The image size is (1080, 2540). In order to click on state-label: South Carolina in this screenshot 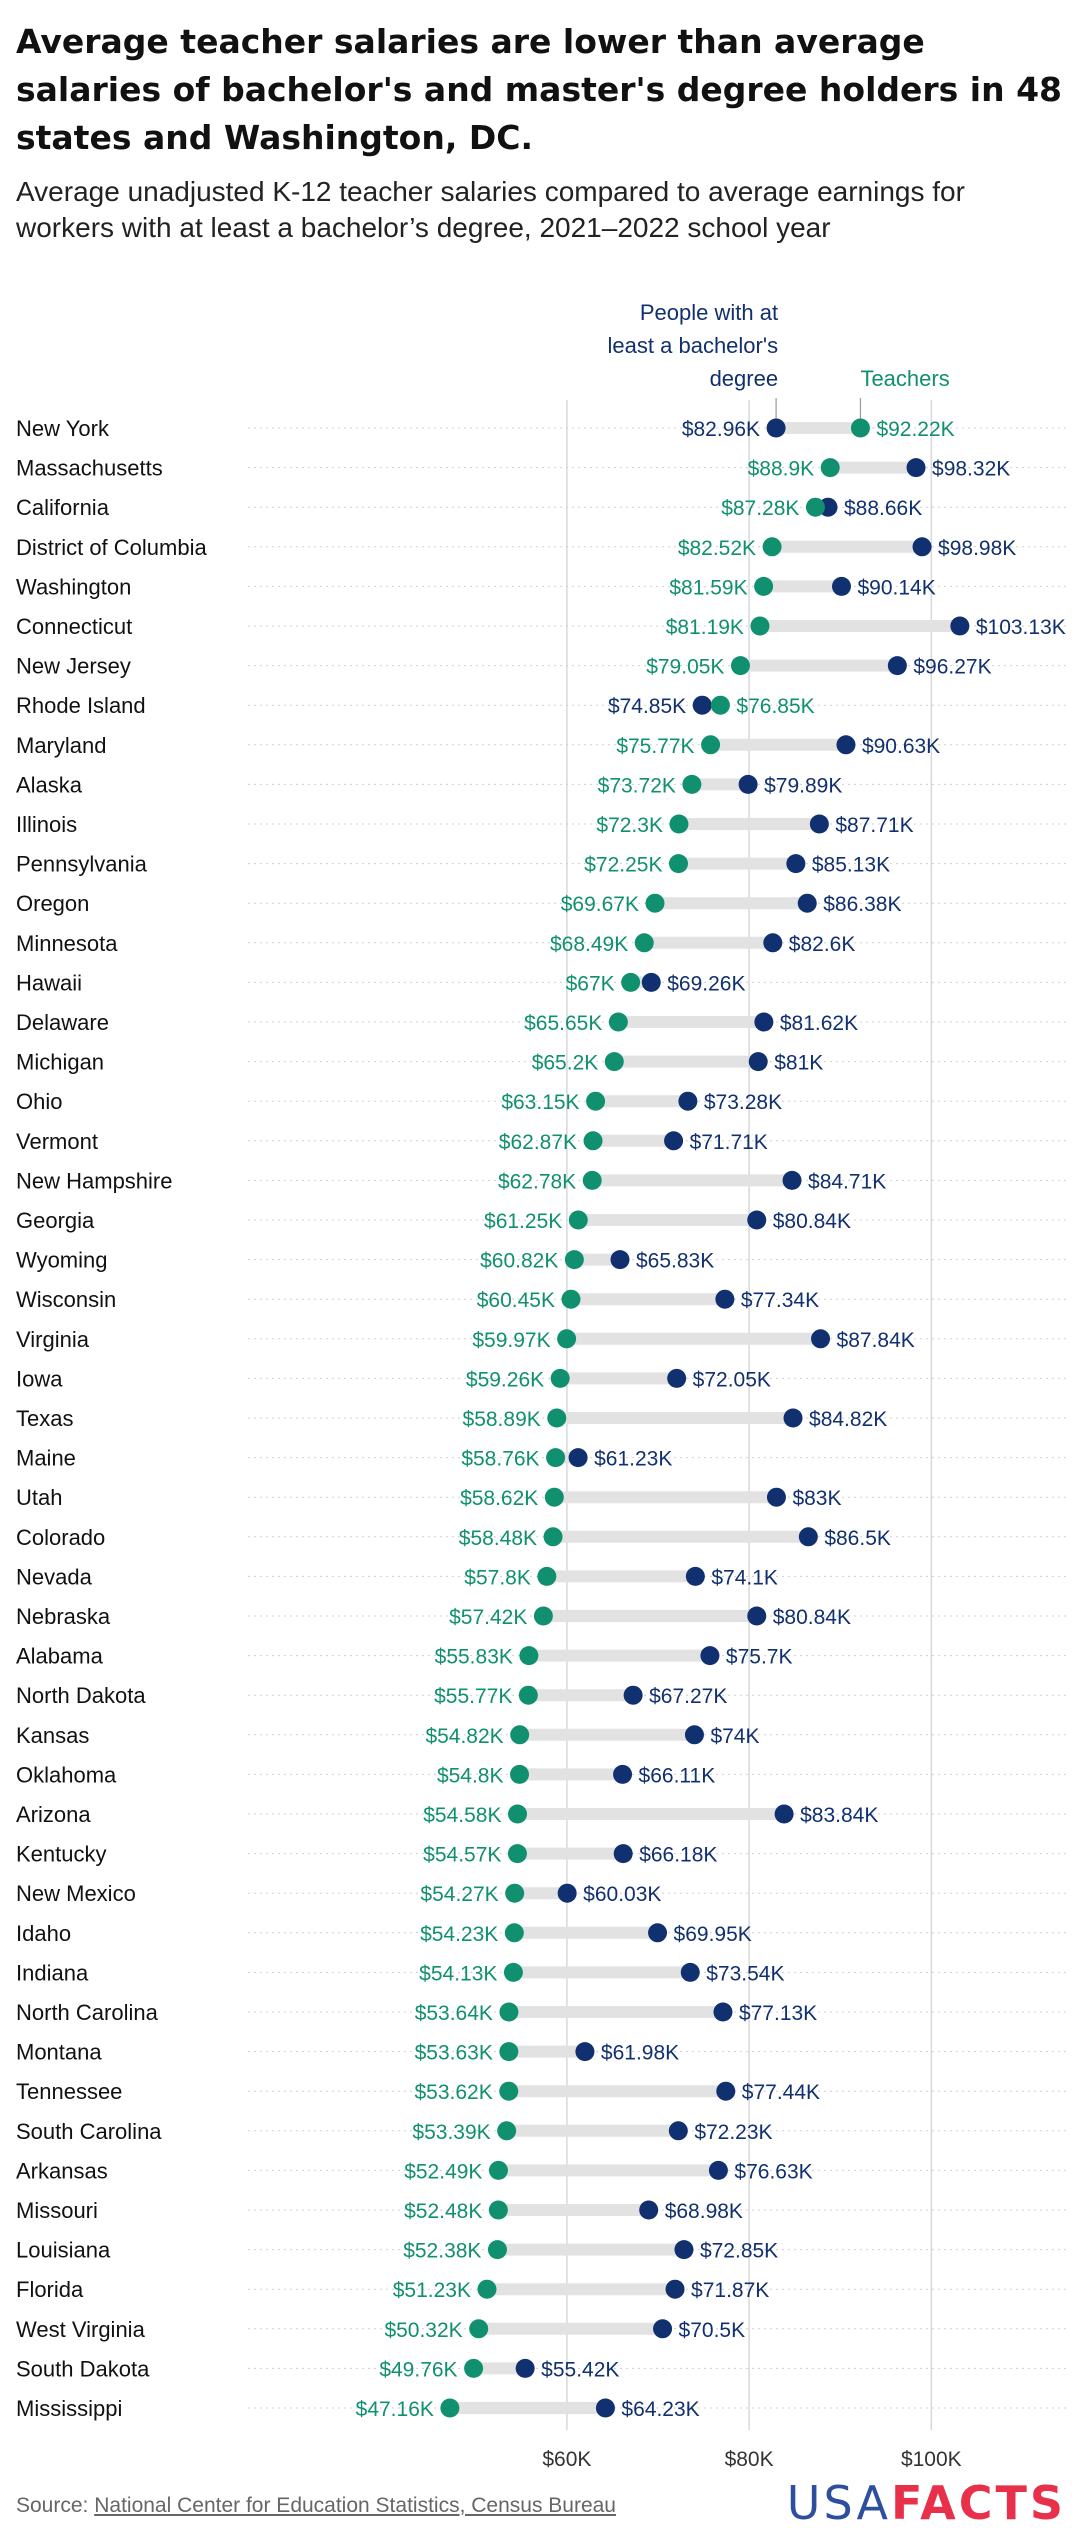, I will do `click(89, 2131)`.